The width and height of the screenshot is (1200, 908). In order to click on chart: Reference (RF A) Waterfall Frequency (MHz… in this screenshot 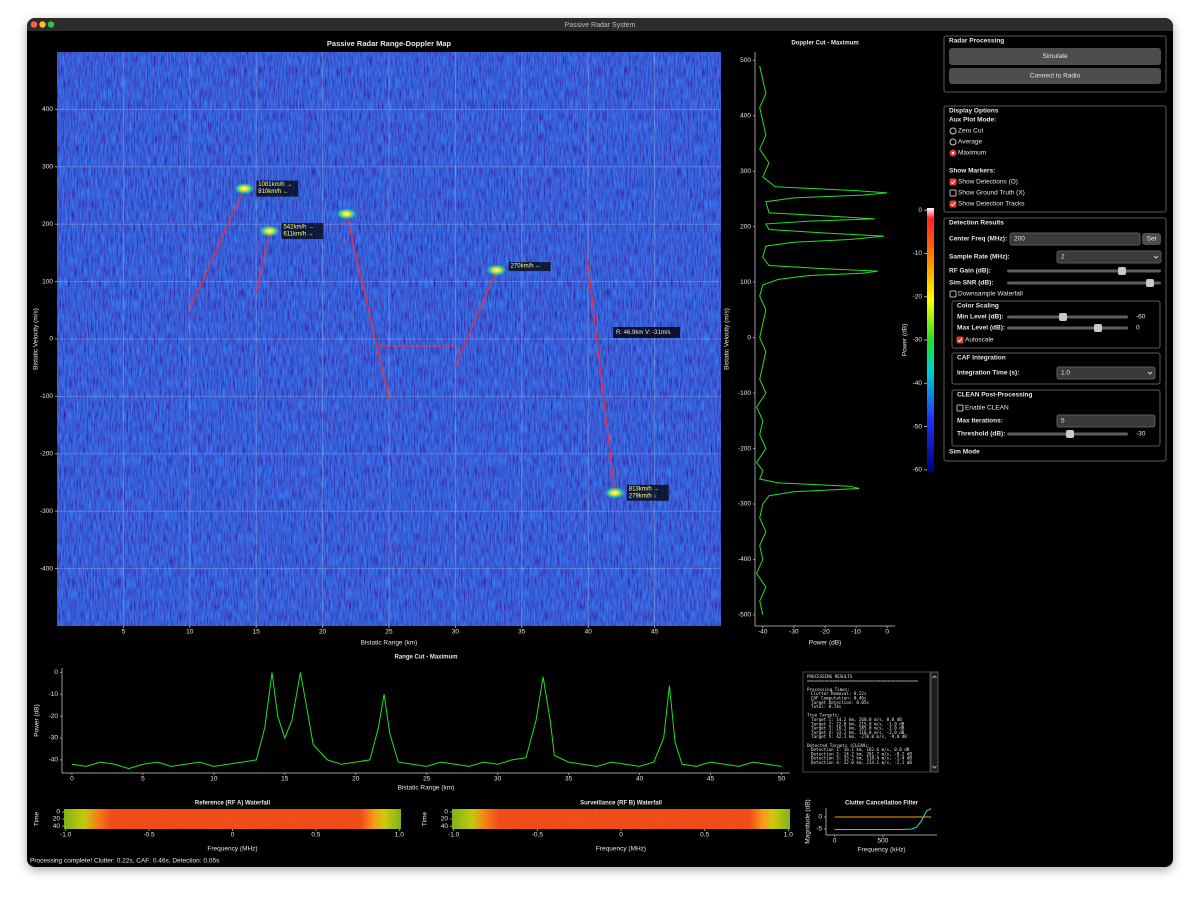, I will do `click(219, 827)`.